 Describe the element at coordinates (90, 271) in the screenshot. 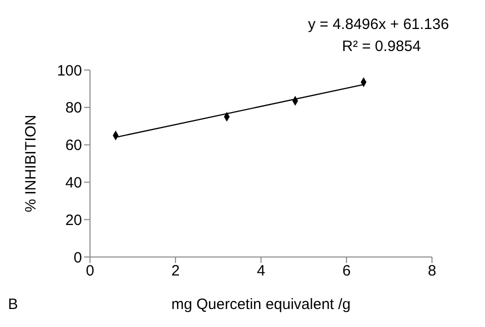

I see `x-tick-label: 0` at that location.